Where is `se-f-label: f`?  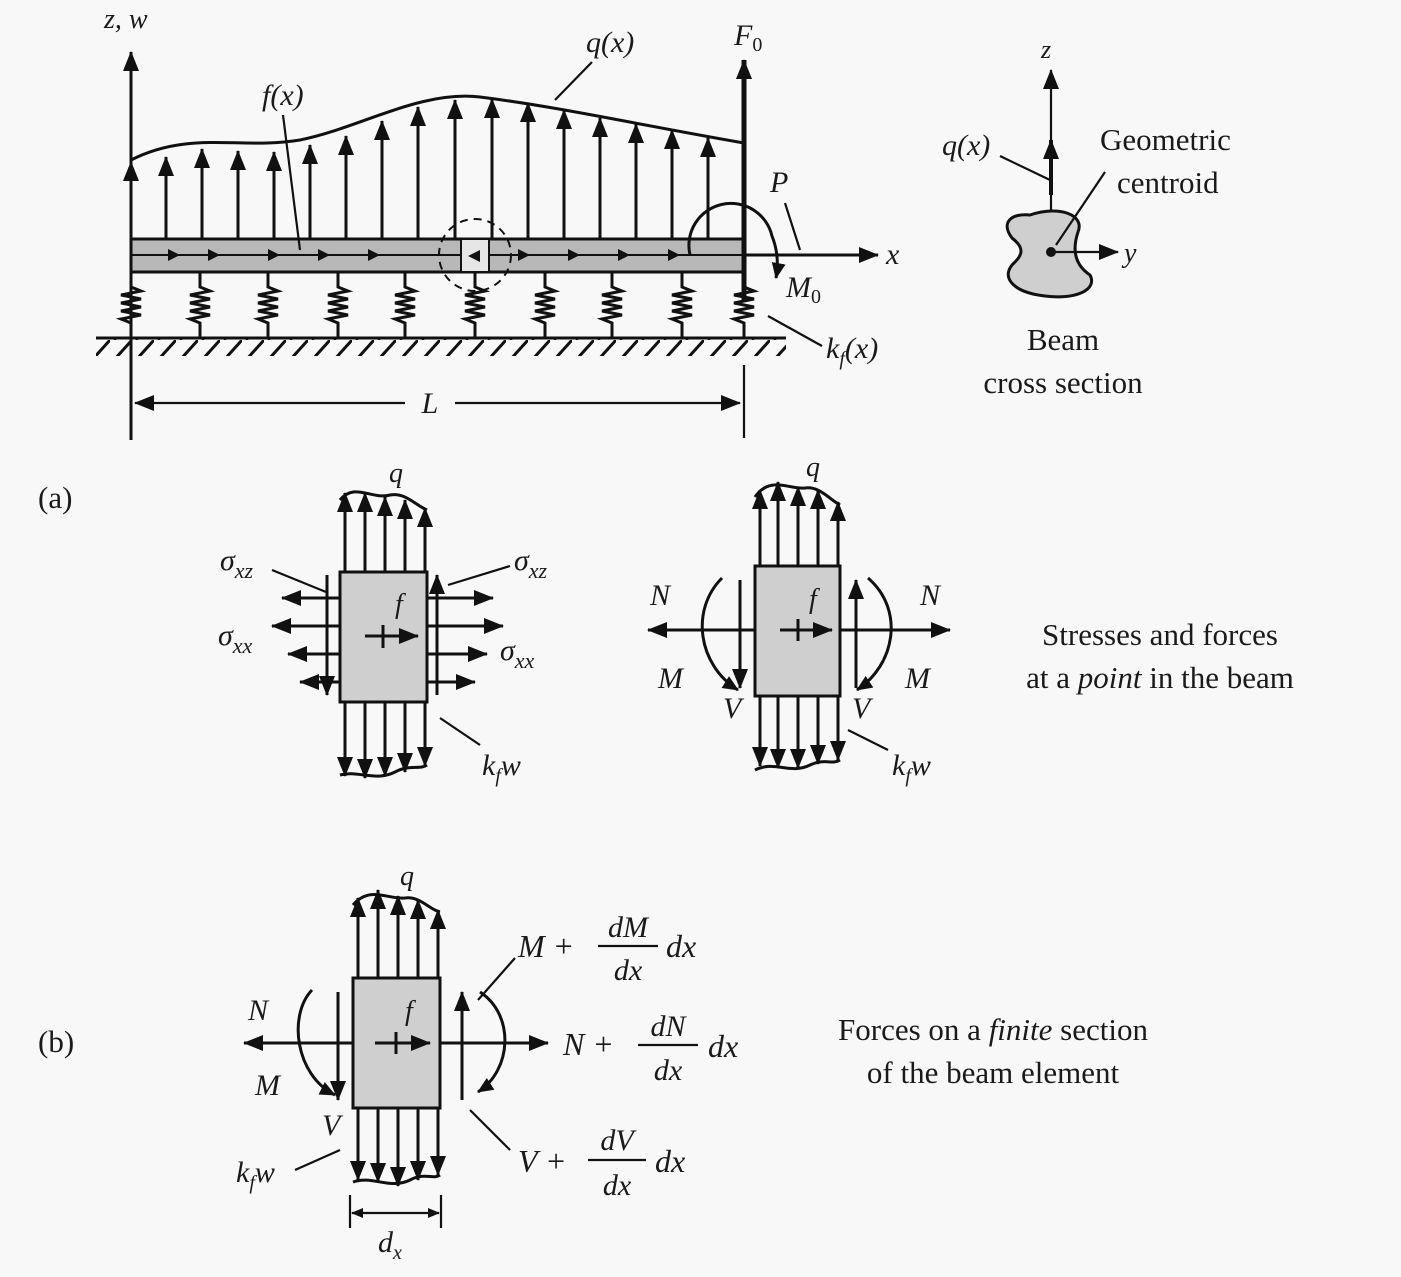
se-f-label: f is located at coordinates (400, 604).